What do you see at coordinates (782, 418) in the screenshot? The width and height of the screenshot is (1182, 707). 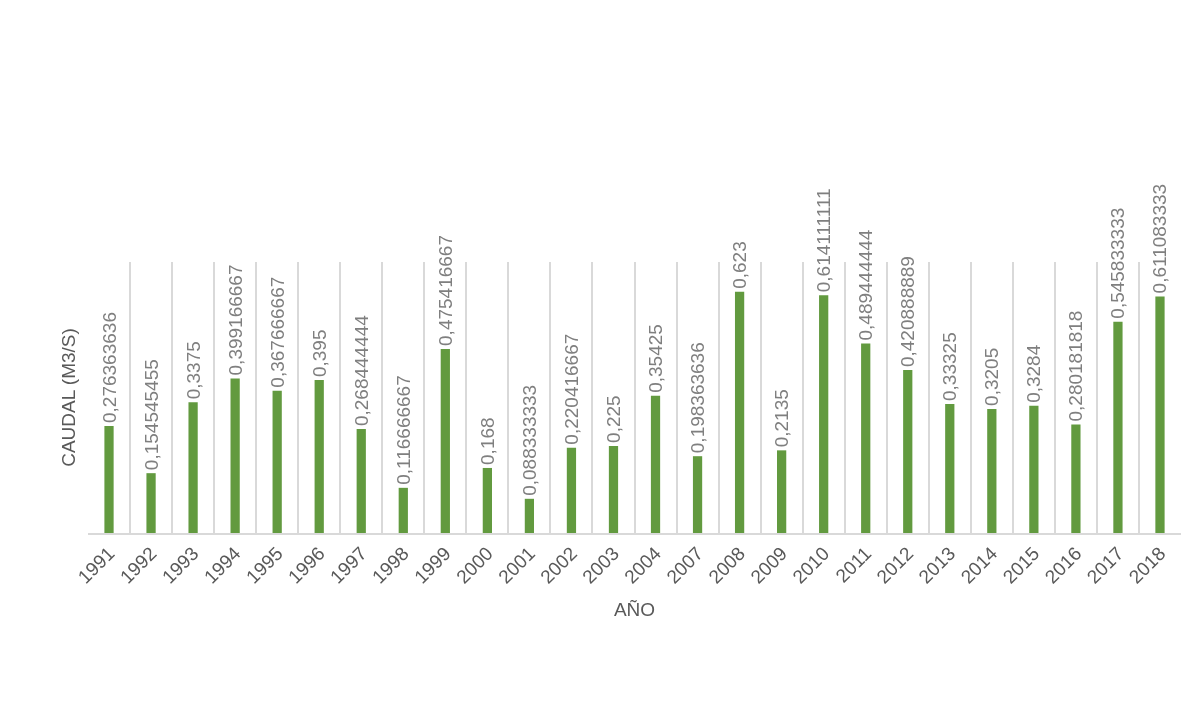 I see `data-label: 0,2135` at bounding box center [782, 418].